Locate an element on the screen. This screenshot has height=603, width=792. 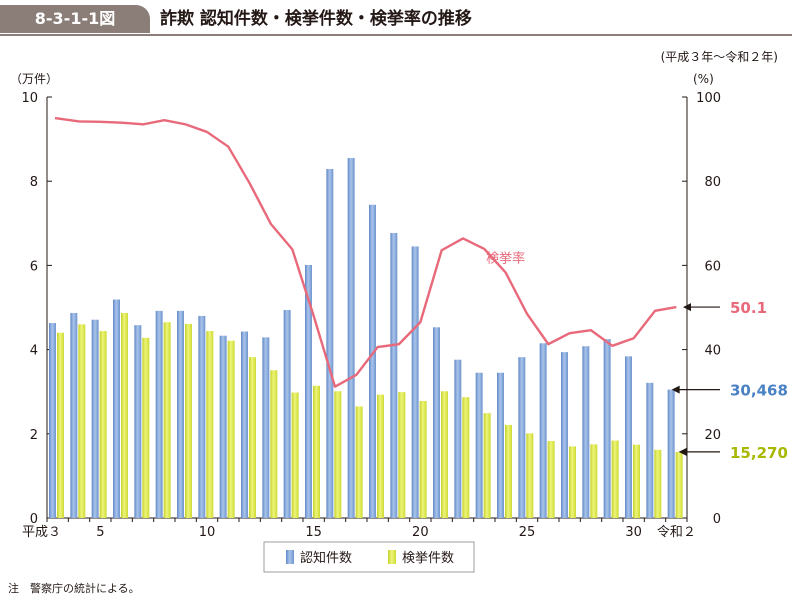
legend-ninchi-label: 認知件数 is located at coordinates (326, 558).